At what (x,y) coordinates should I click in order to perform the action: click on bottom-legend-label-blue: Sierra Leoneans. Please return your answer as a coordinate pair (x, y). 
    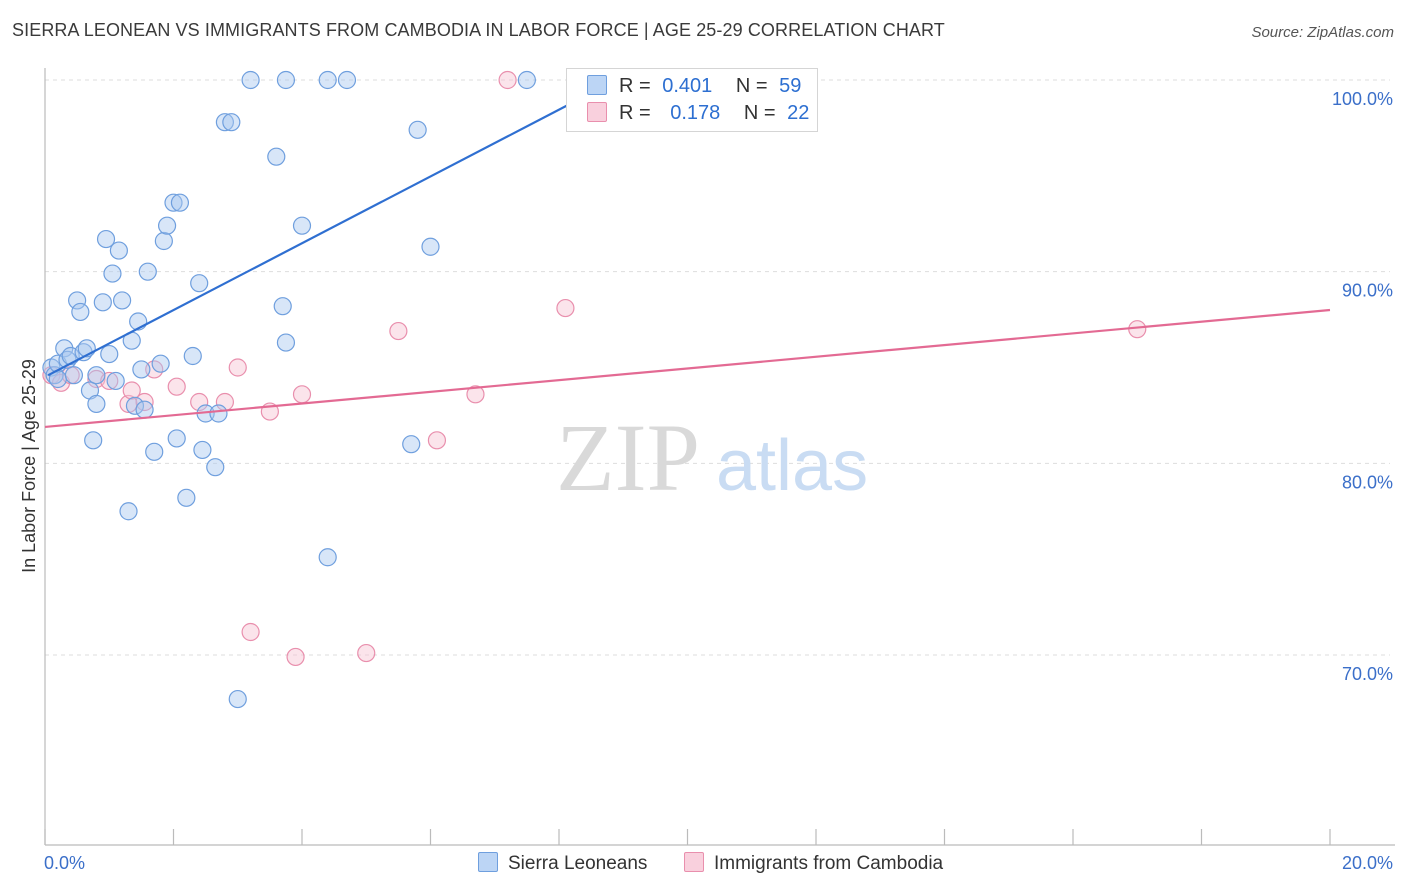
    Looking at the image, I should click on (578, 863).